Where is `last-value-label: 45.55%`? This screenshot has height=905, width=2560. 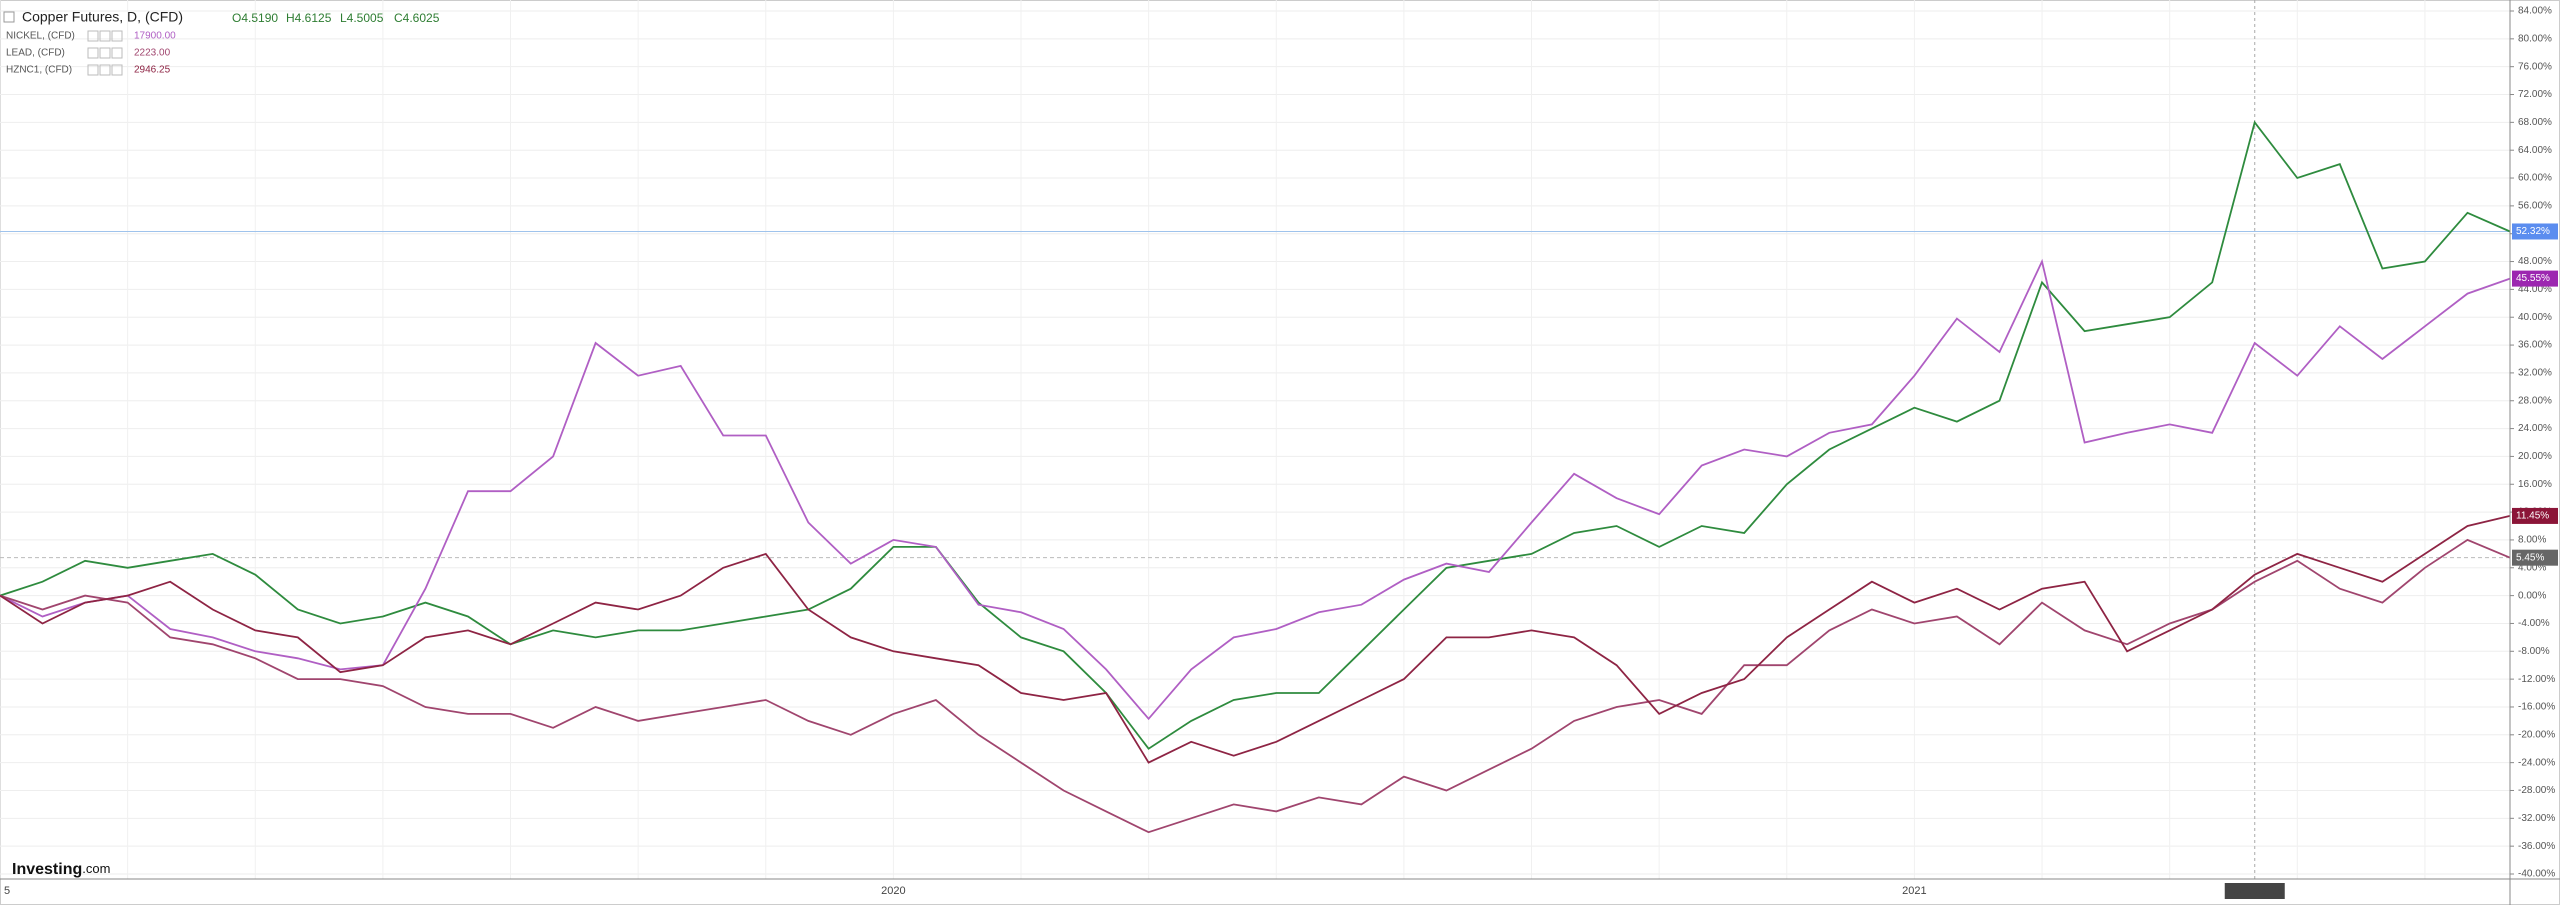 last-value-label: 45.55% is located at coordinates (2533, 278).